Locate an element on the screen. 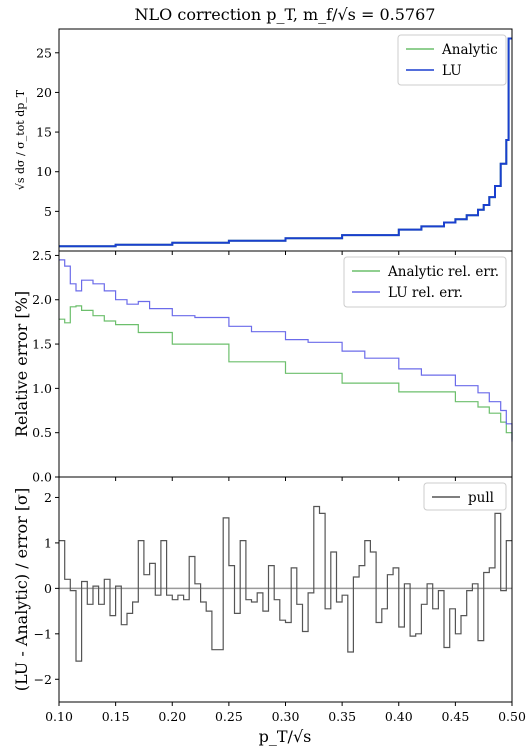 Image resolution: width=532 pixels, height=751 pixels. y-tick-label: 25 is located at coordinates (44, 52).